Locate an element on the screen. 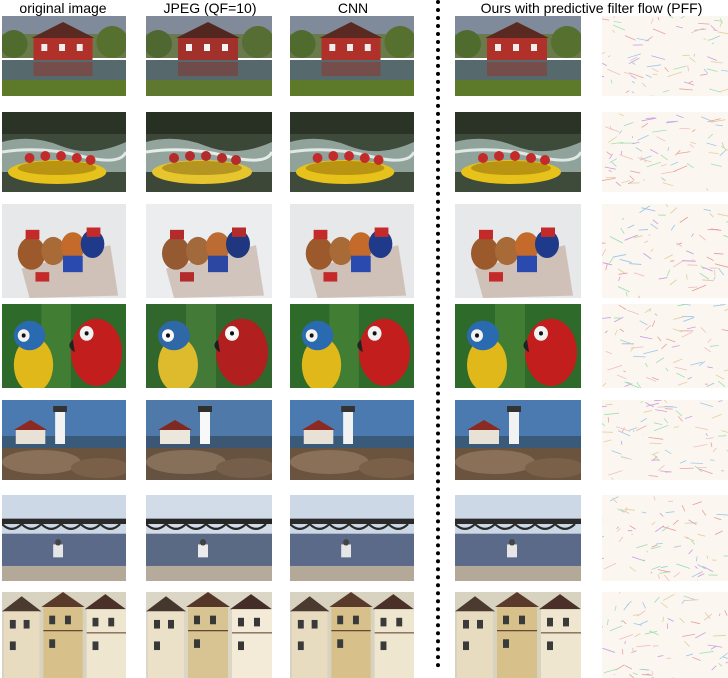 The width and height of the screenshot is (728, 678). thumb-bridge-original is located at coordinates (64, 538).